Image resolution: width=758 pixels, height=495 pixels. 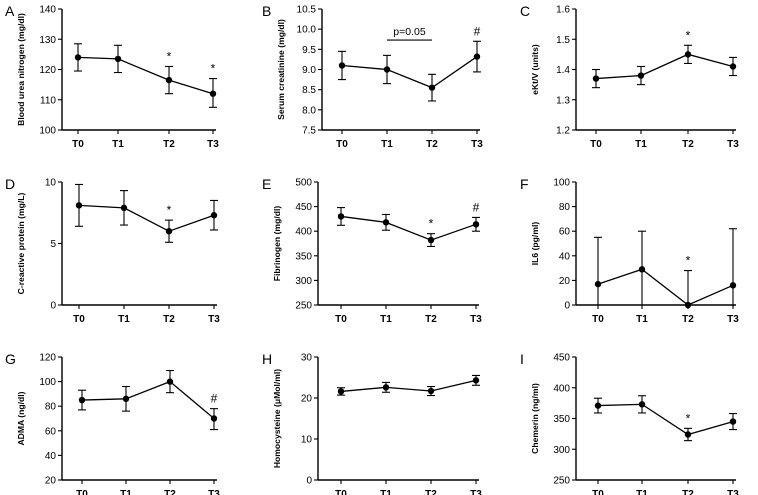 What do you see at coordinates (303, 183) in the screenshot?
I see `panel-e-y-tick-label: 500` at bounding box center [303, 183].